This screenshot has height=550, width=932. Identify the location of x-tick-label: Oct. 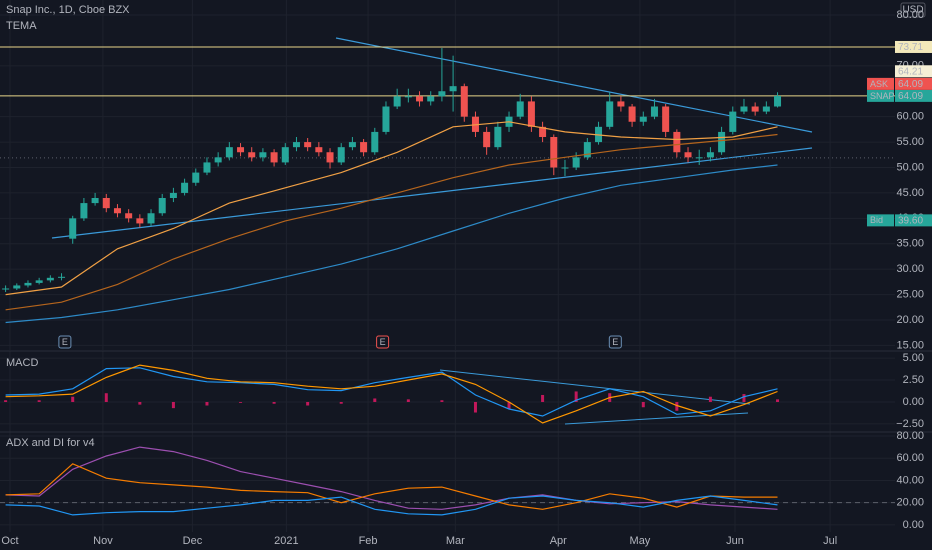
(9, 541).